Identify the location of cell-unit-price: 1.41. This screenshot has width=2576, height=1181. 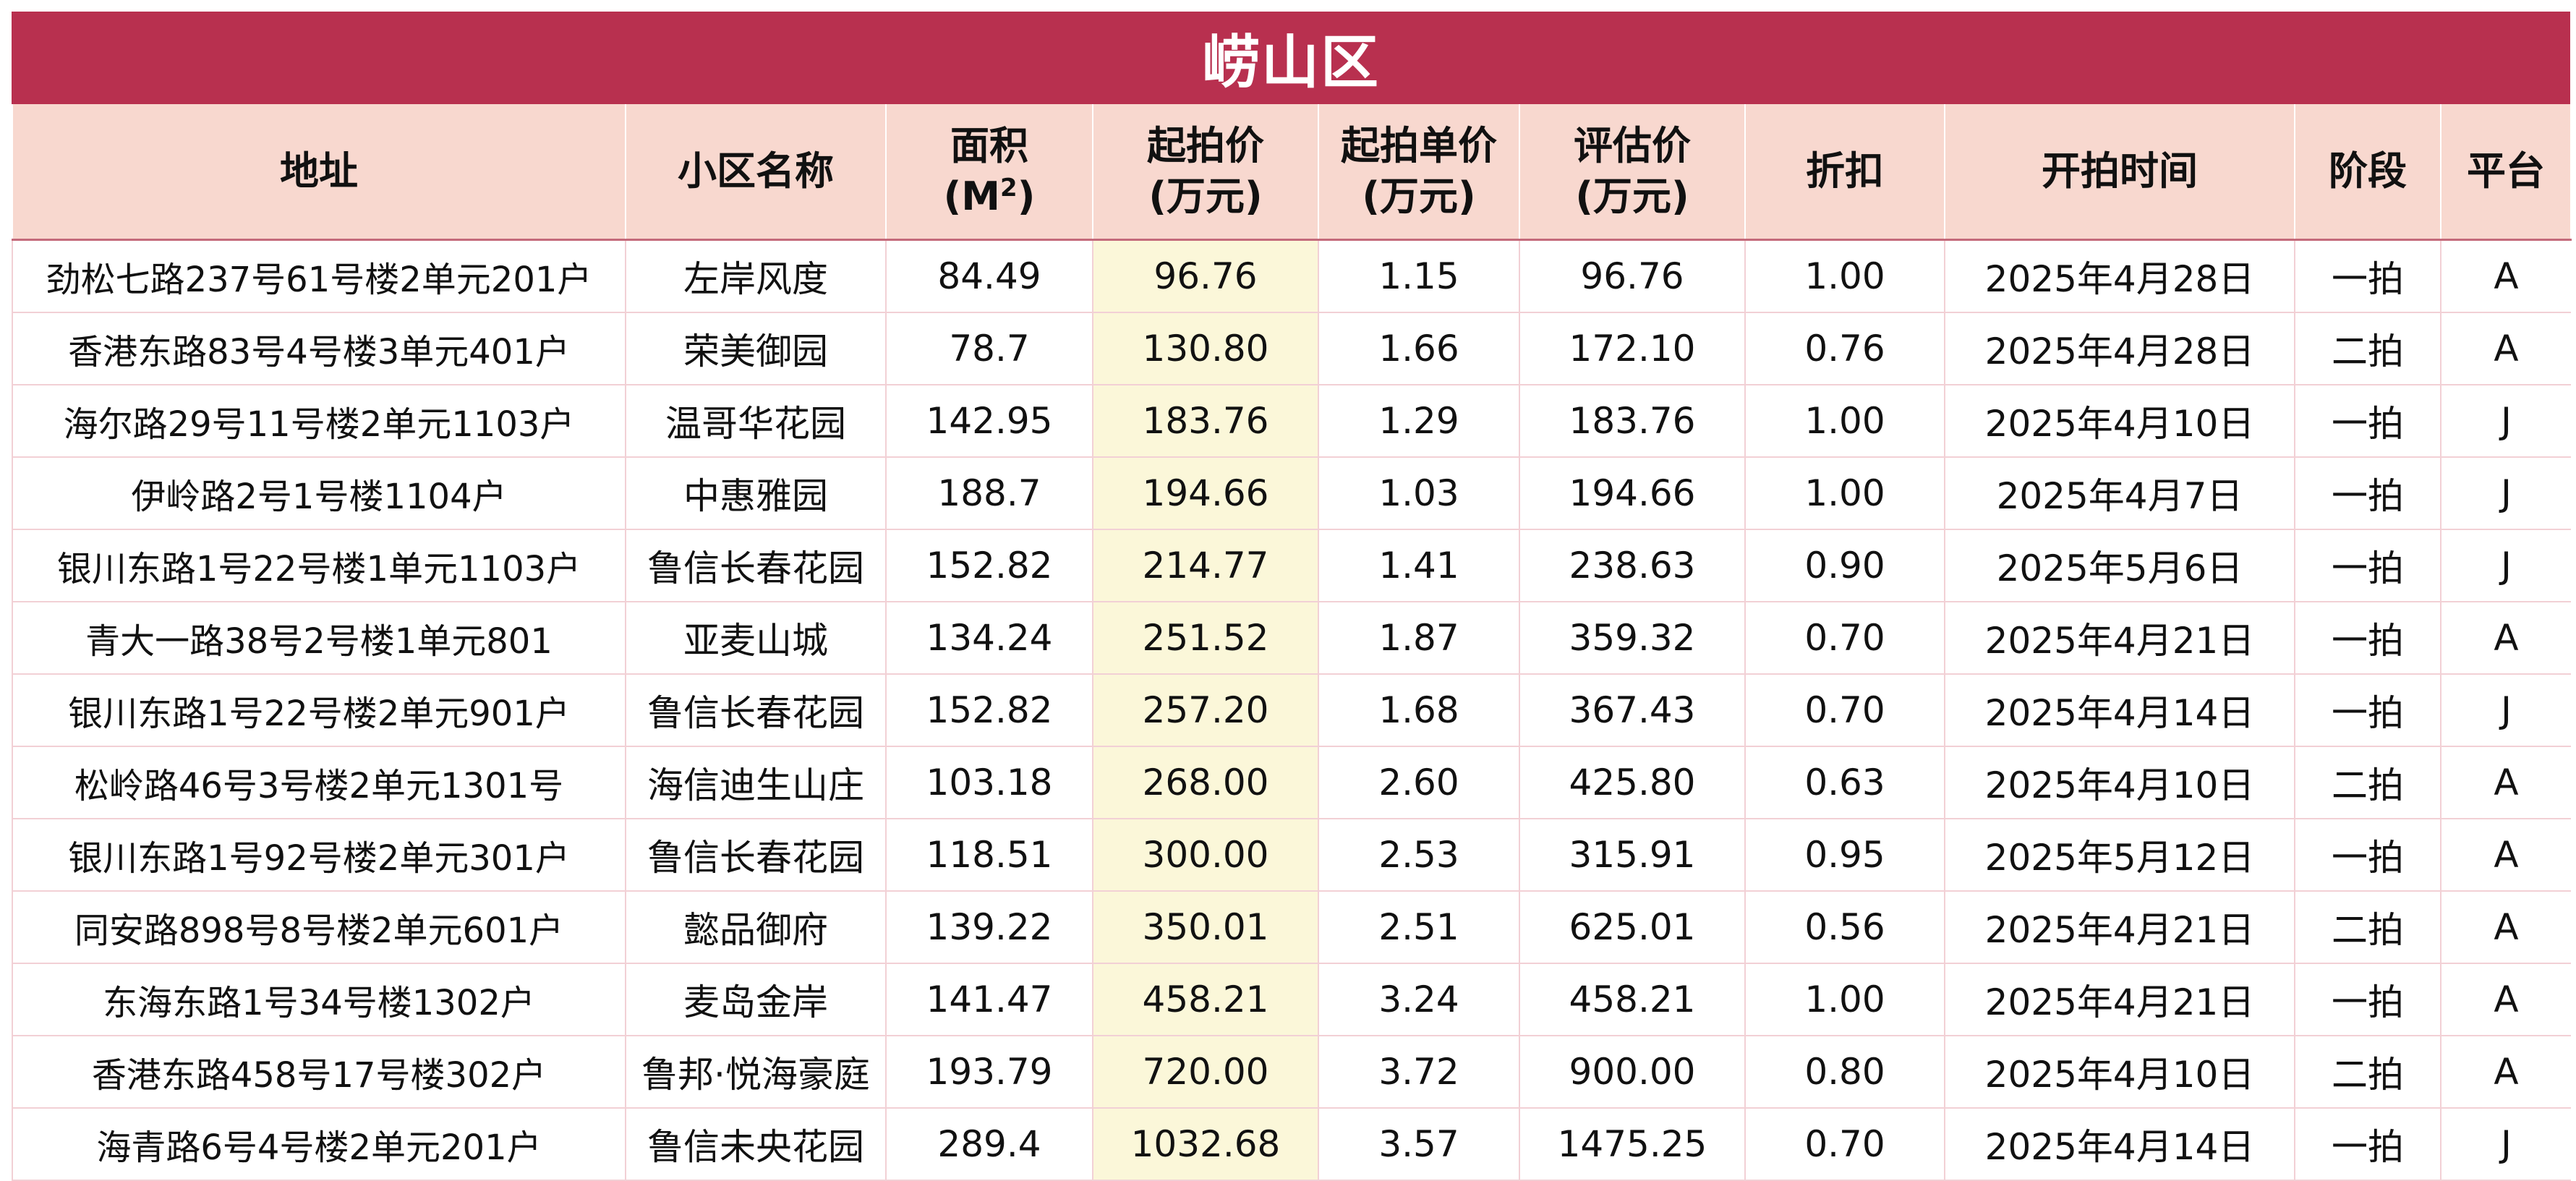
(1418, 566).